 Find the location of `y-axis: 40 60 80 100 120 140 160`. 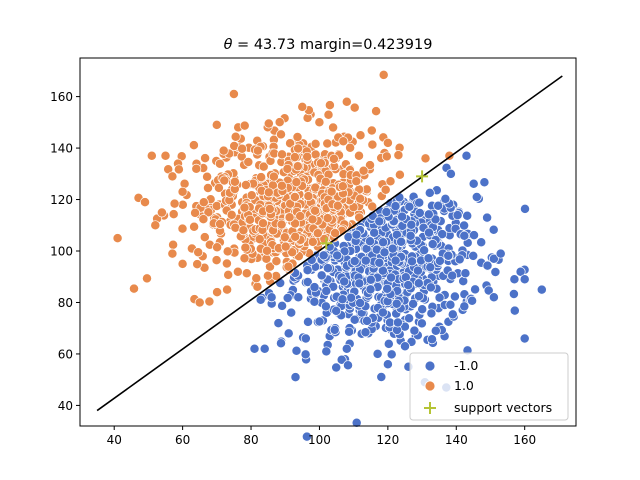

y-axis: 40 60 80 100 120 140 160 is located at coordinates (65, 251).